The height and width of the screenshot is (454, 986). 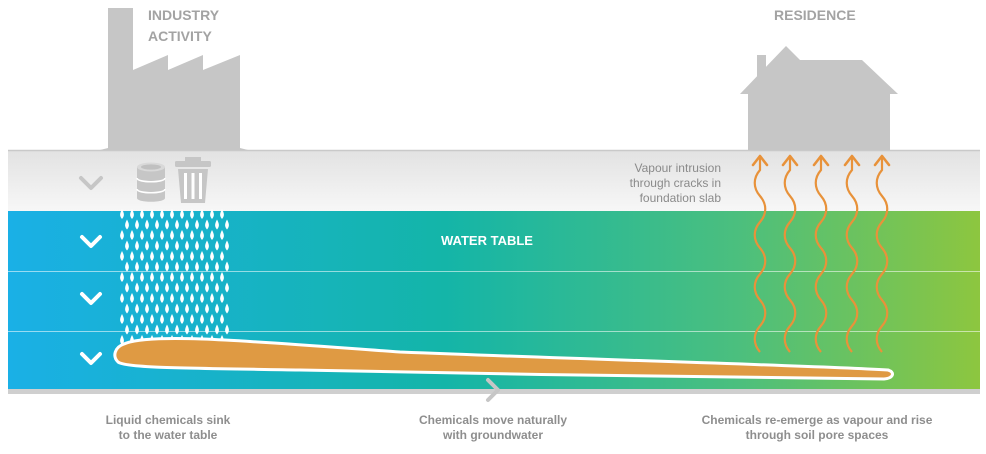 I want to click on caption-move-line1: Chemicals move naturally, so click(x=493, y=420).